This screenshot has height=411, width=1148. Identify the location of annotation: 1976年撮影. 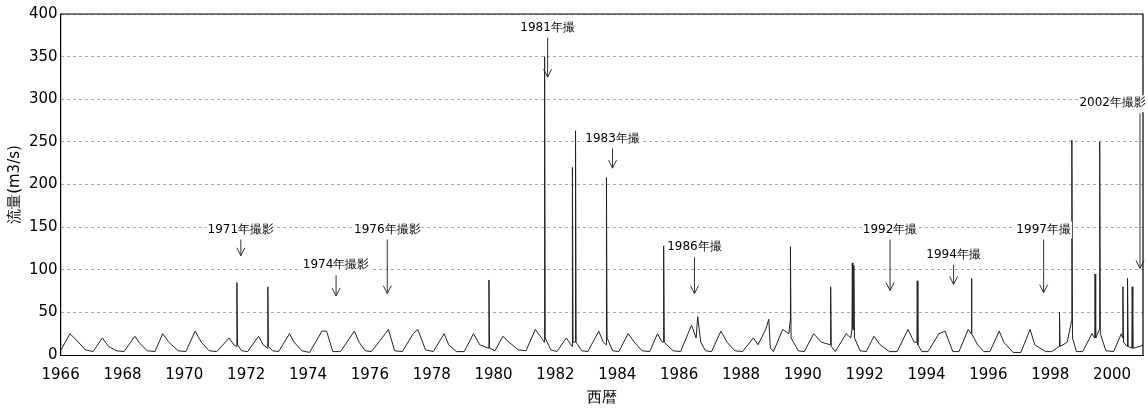
(387, 228).